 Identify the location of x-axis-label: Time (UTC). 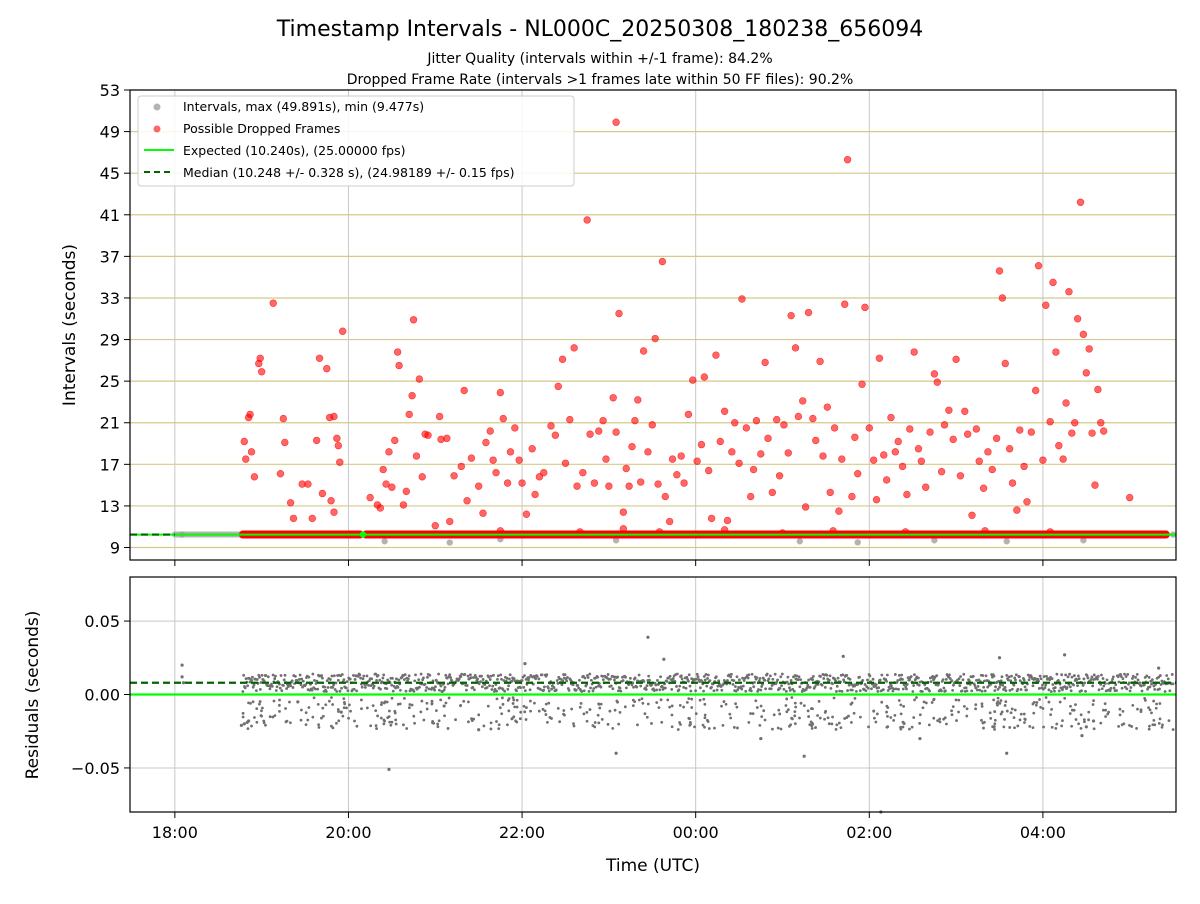
(652, 866).